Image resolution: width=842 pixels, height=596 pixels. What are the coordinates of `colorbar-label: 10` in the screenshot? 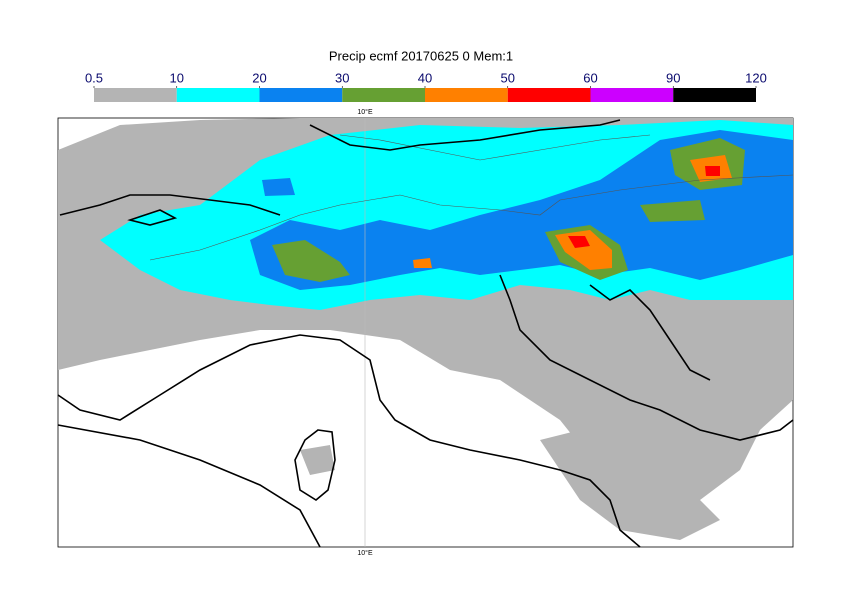 It's located at (177, 77).